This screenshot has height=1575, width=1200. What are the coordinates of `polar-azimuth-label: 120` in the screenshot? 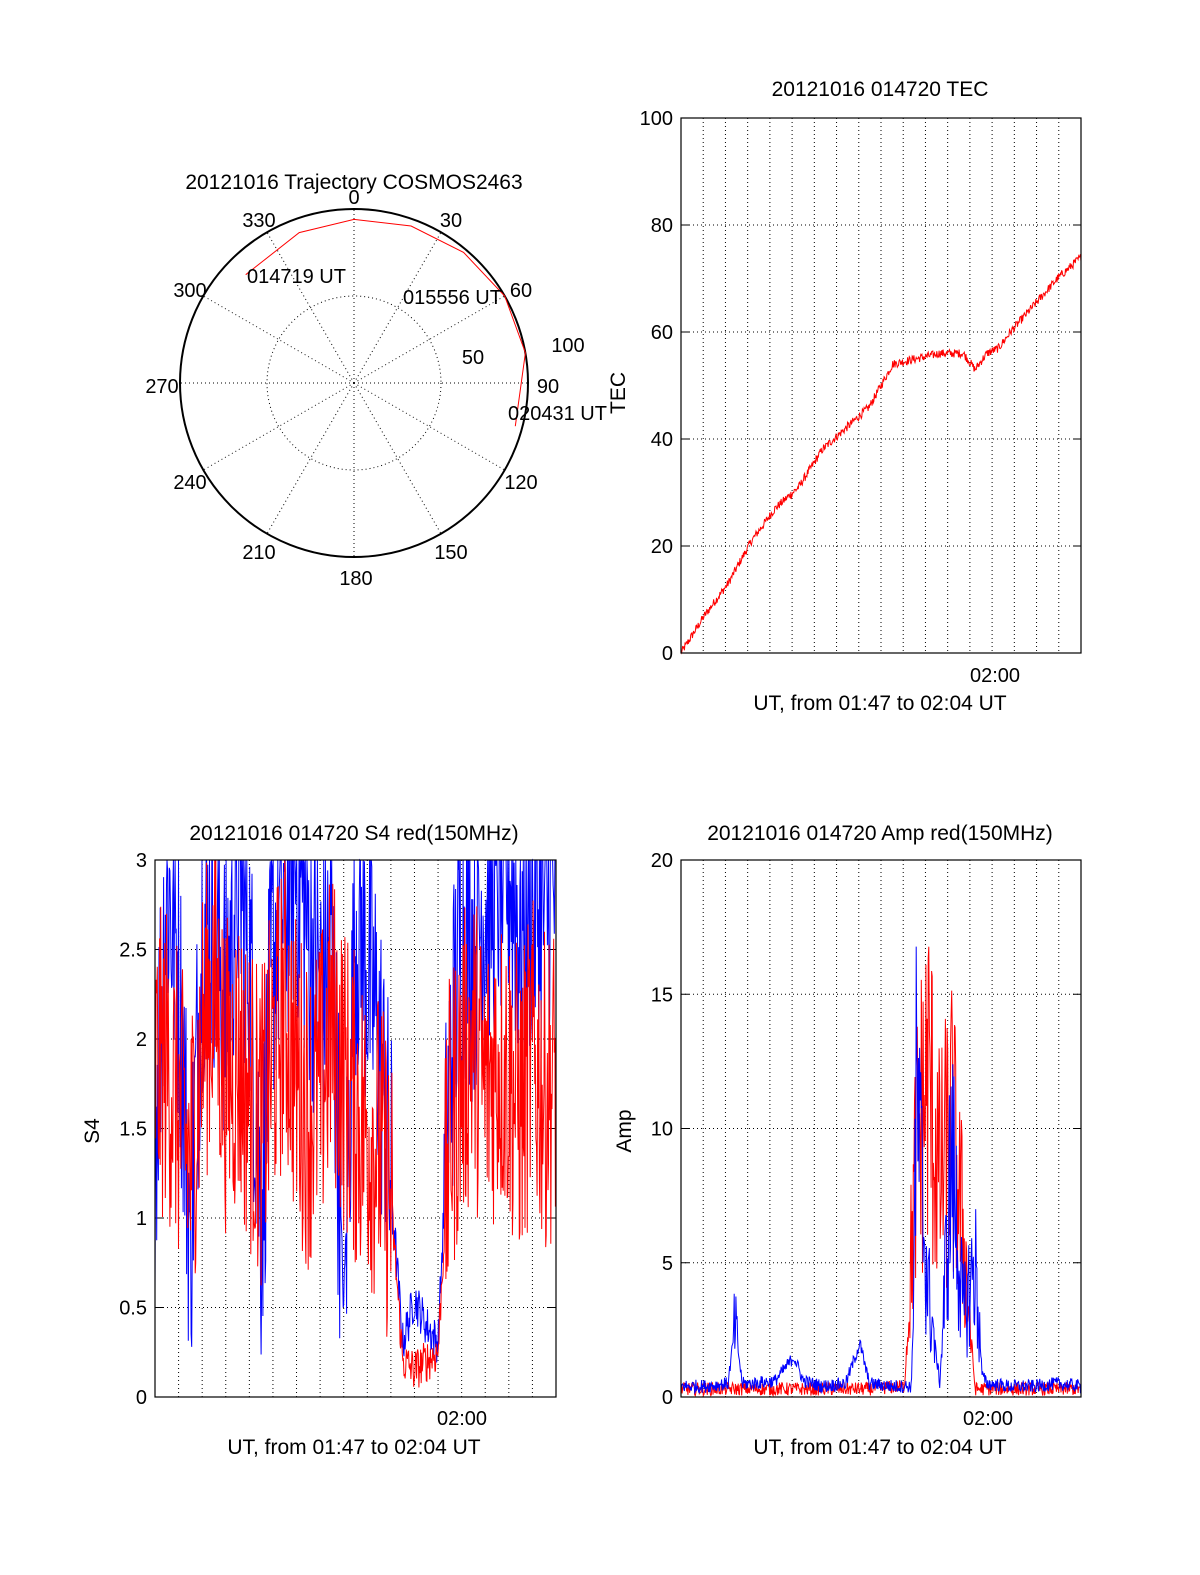 It's located at (520, 483).